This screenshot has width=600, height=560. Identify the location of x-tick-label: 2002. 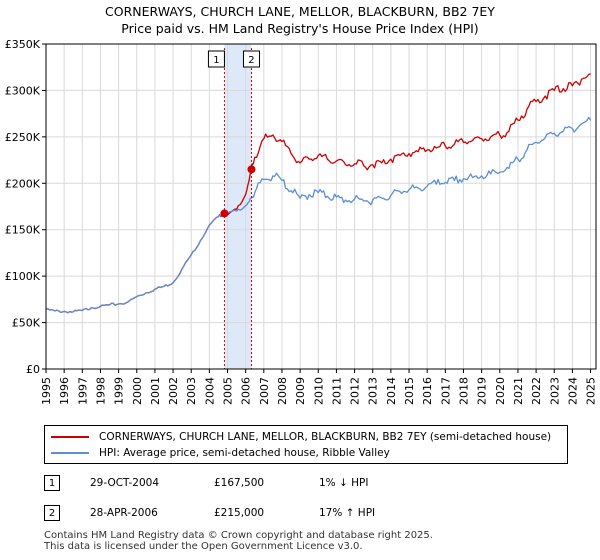
(173, 391).